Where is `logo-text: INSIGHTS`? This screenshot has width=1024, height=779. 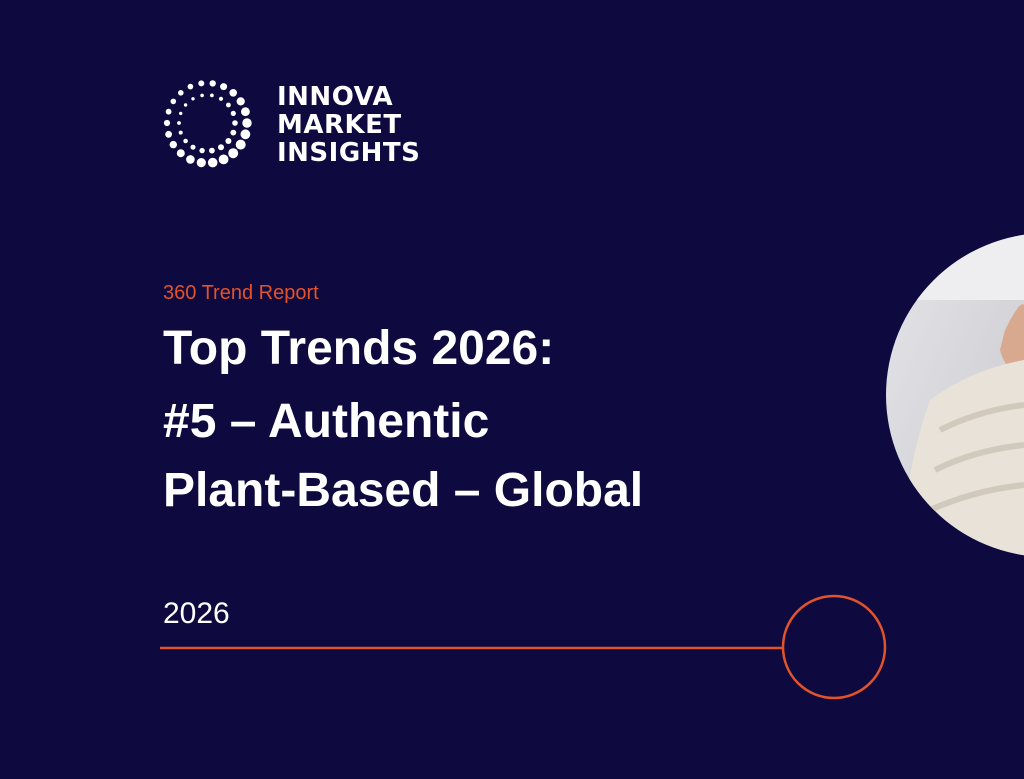
logo-text: INSIGHTS is located at coordinates (348, 153).